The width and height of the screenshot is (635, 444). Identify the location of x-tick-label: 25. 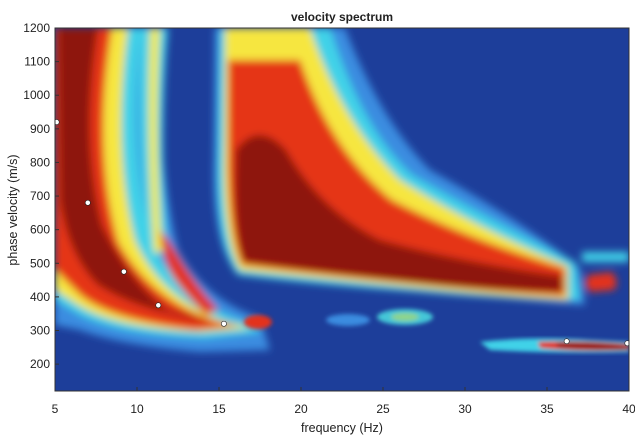
(383, 409).